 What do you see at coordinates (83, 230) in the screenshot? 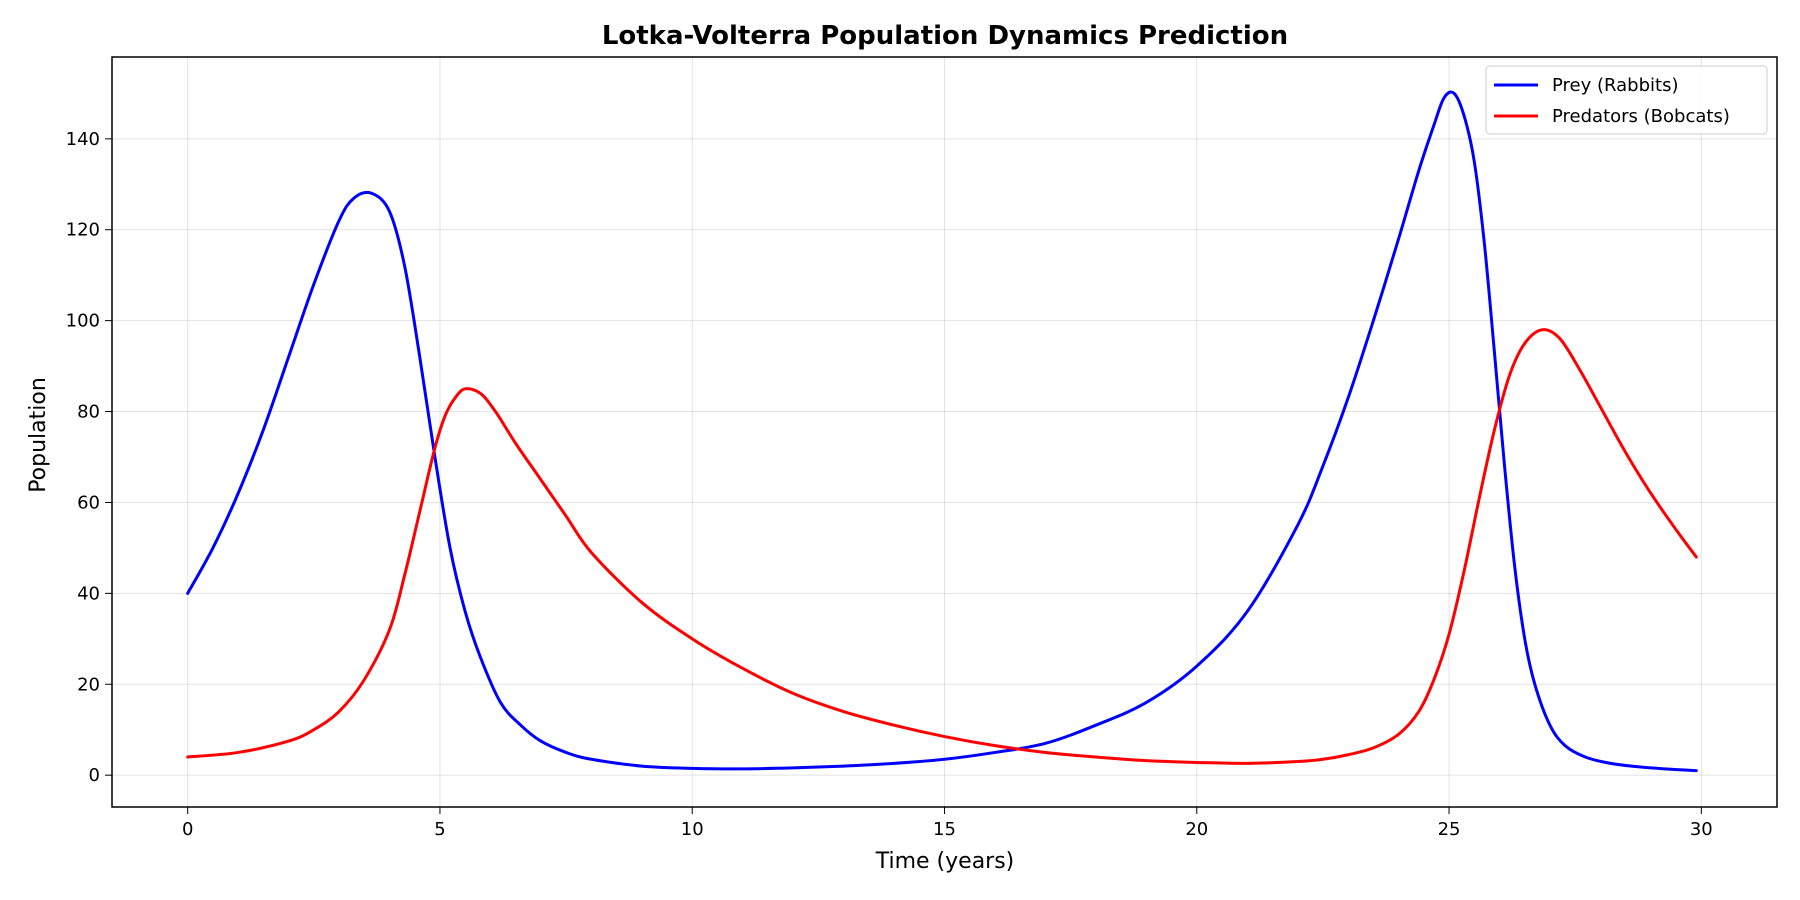
I see `y-tick-label: 120` at bounding box center [83, 230].